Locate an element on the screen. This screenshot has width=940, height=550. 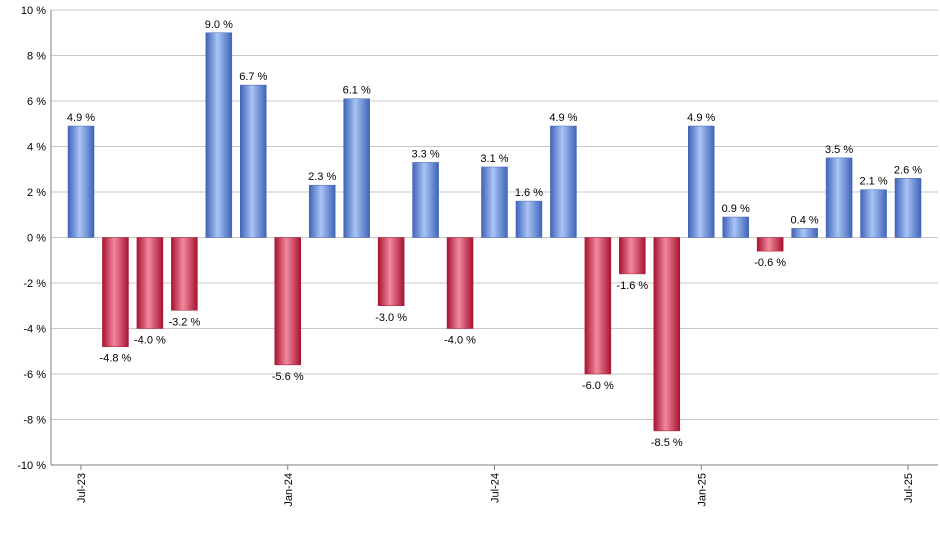
data-label: 2.6 % is located at coordinates (908, 170).